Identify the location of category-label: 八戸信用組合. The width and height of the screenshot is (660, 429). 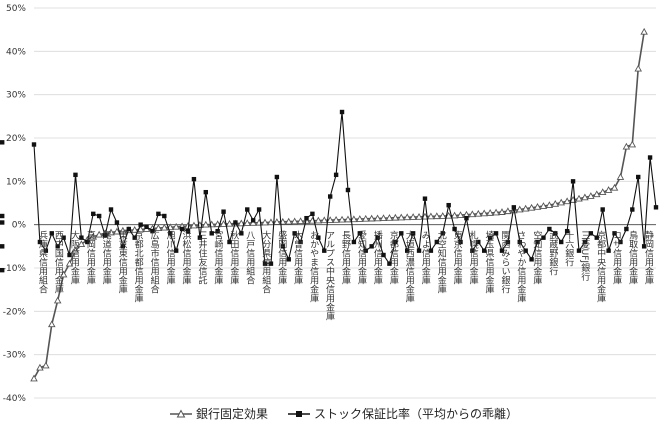
(249, 258).